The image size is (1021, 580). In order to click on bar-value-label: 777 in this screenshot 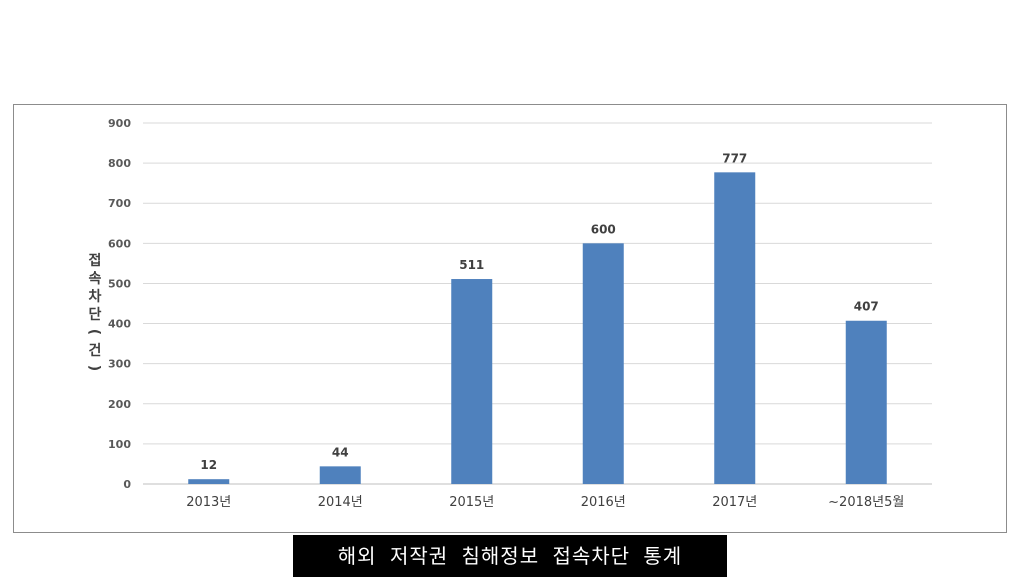, I will do `click(734, 158)`.